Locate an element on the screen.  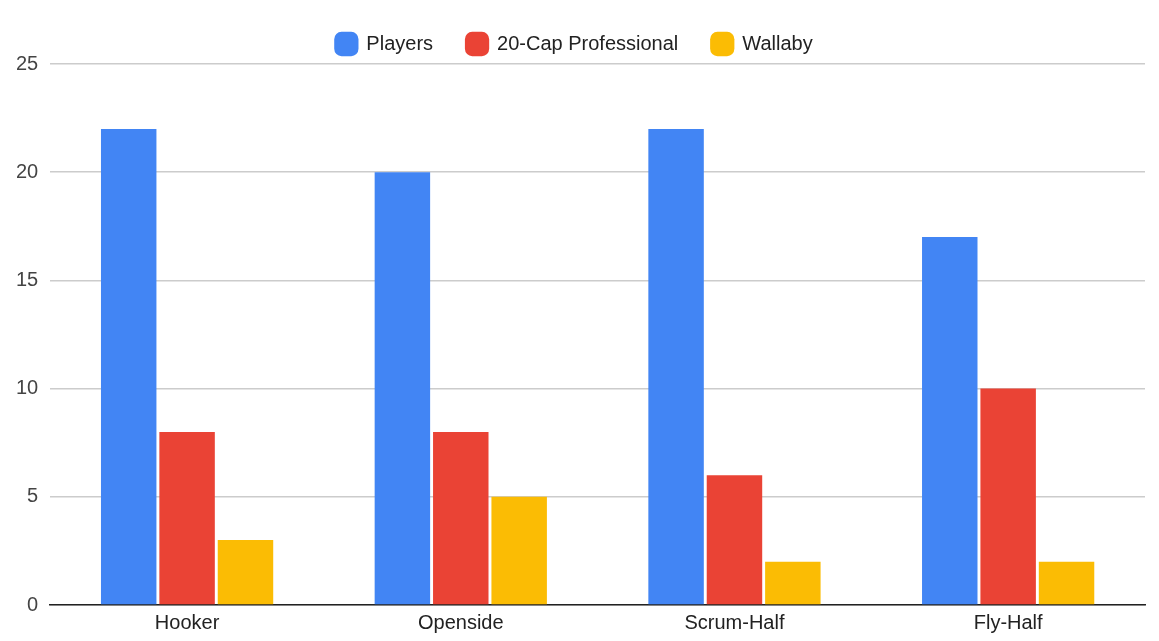
y-tick-label: 10 is located at coordinates (27, 387).